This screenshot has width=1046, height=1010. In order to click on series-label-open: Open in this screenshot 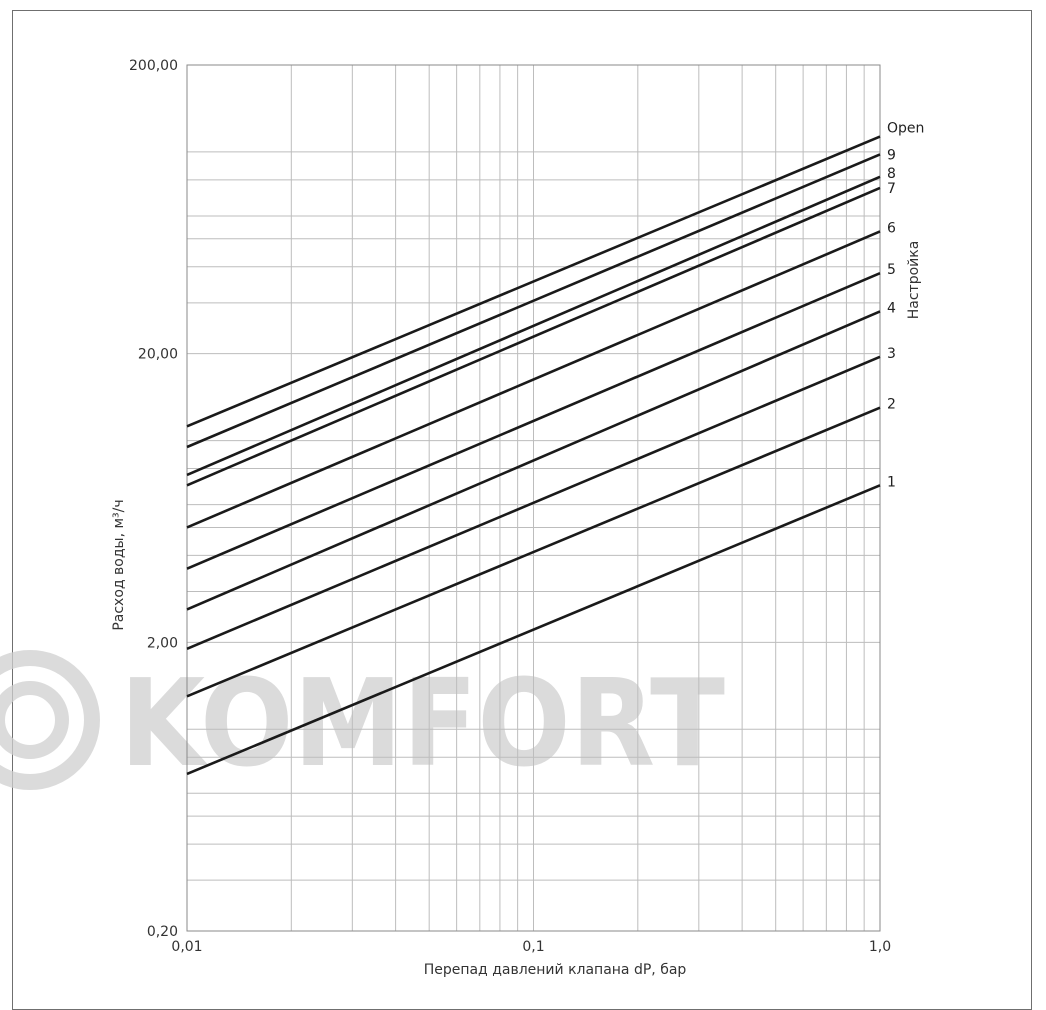, I will do `click(905, 129)`.